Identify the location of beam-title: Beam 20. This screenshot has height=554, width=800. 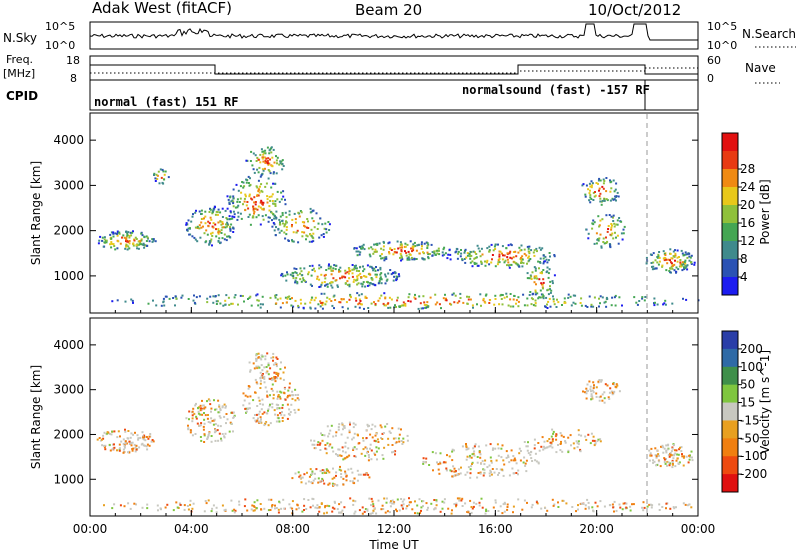
(388, 10).